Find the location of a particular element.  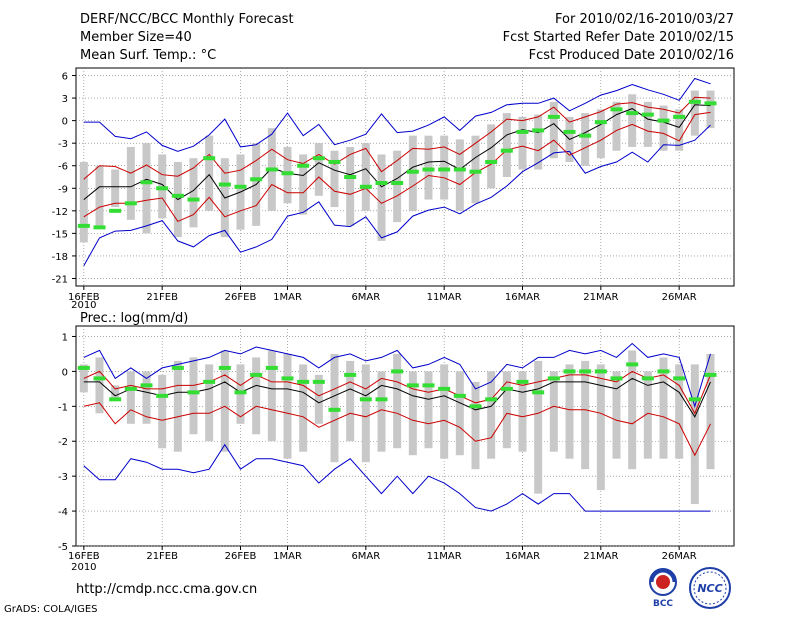

ncc-logo-text: NCC is located at coordinates (709, 588).